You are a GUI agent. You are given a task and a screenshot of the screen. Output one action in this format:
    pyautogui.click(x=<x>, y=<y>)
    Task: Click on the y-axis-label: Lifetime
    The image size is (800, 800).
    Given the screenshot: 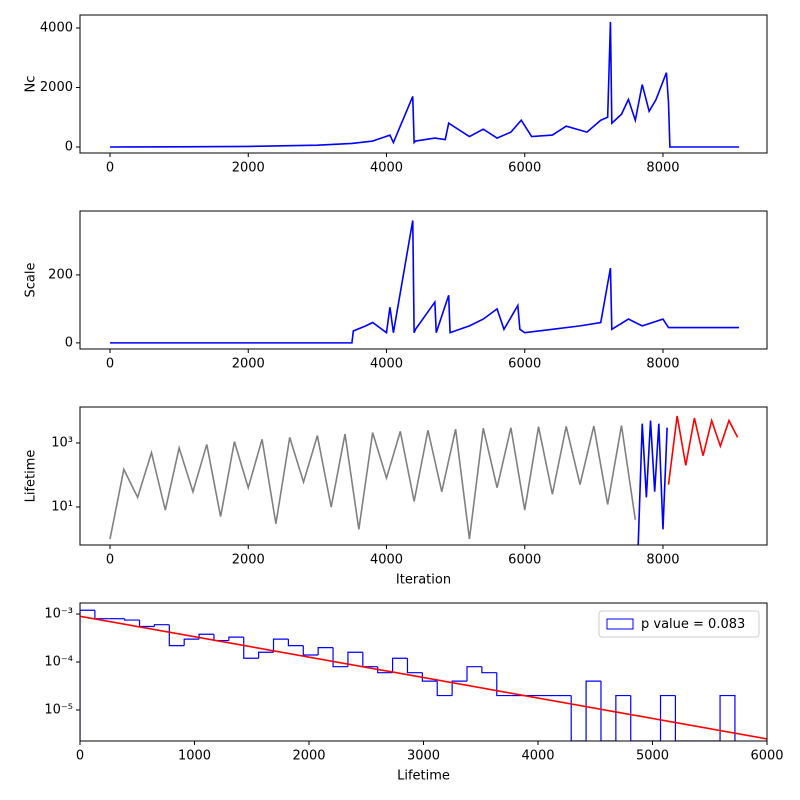 What is the action you would take?
    pyautogui.click(x=31, y=476)
    